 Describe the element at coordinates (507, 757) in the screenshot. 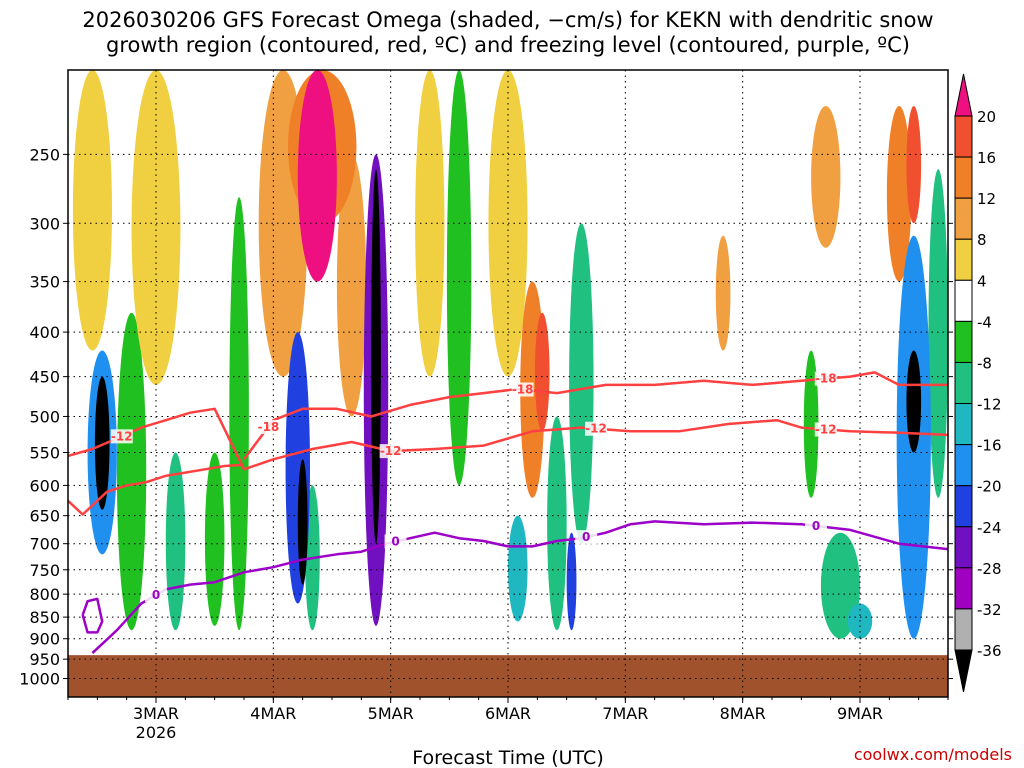

I see `x-axis-label: Forecast Time (UTC)` at that location.